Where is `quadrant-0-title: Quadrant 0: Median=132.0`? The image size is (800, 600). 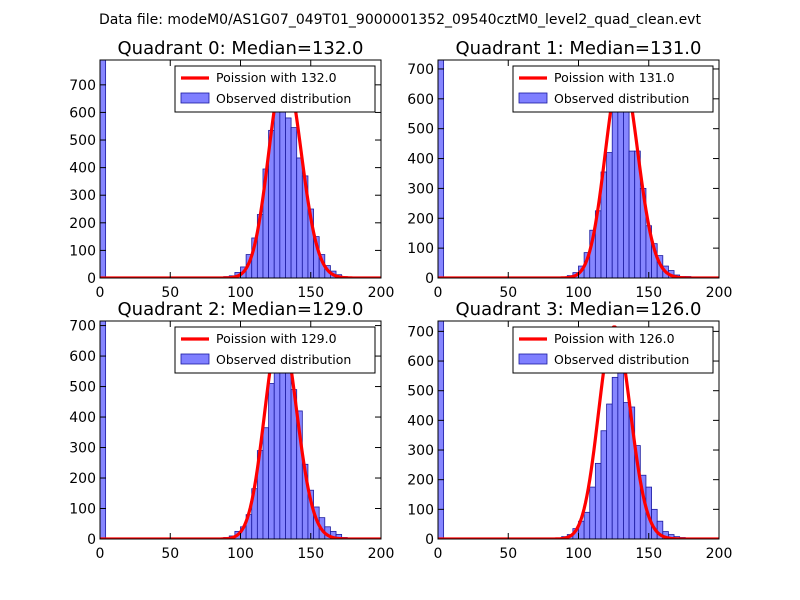 quadrant-0-title: Quadrant 0: Median=132.0 is located at coordinates (241, 48).